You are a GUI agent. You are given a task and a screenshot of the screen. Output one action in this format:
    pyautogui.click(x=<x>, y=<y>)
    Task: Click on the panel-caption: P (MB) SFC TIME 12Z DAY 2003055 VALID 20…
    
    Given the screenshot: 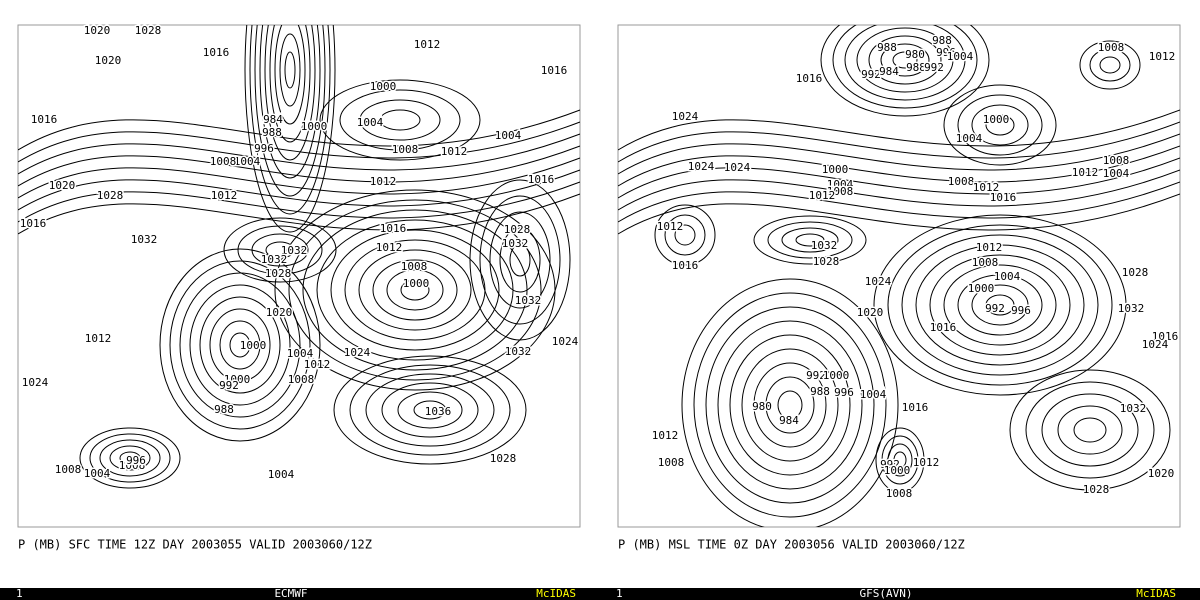 What is the action you would take?
    pyautogui.click(x=195, y=545)
    